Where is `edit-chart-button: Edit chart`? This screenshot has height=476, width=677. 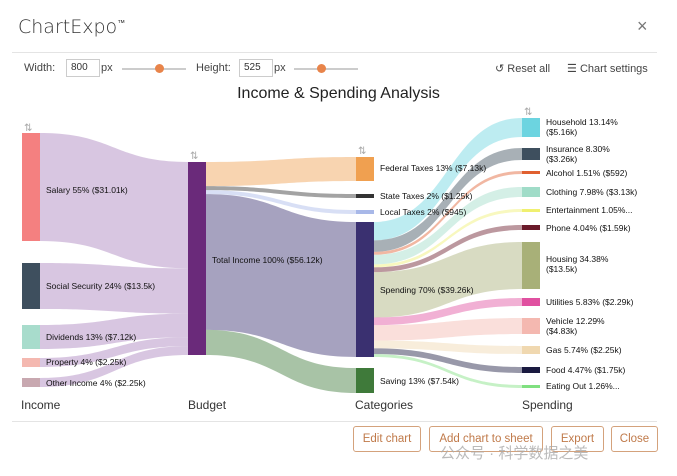 edit-chart-button: Edit chart is located at coordinates (387, 439).